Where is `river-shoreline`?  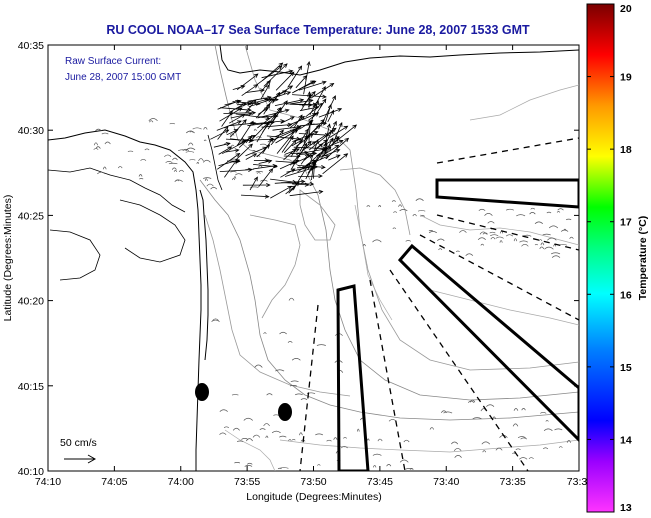 river-shoreline is located at coordinates (117, 190).